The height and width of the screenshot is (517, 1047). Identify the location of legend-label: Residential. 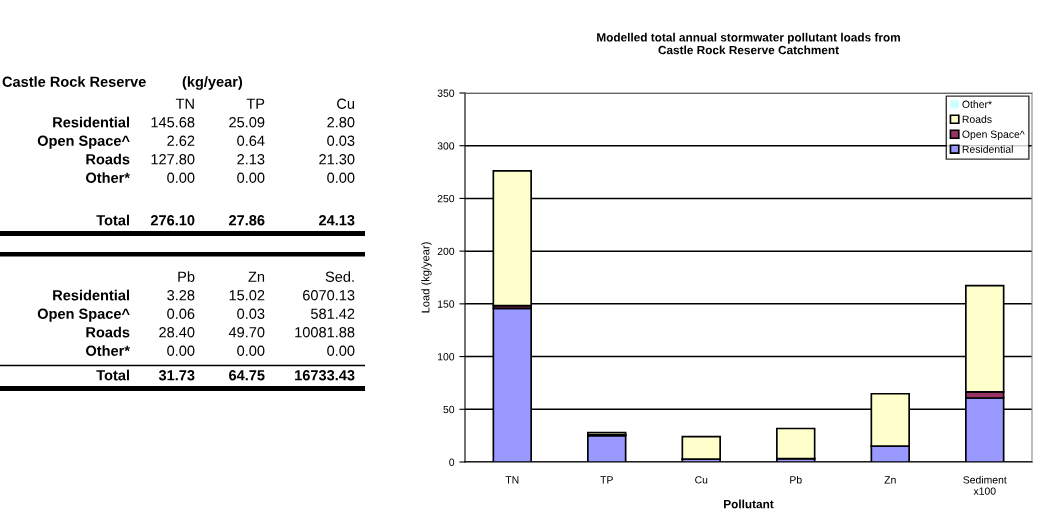
(987, 149).